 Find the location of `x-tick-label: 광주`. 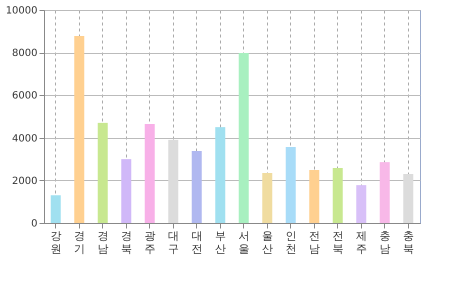

x-tick-label: 광주 is located at coordinates (150, 243).